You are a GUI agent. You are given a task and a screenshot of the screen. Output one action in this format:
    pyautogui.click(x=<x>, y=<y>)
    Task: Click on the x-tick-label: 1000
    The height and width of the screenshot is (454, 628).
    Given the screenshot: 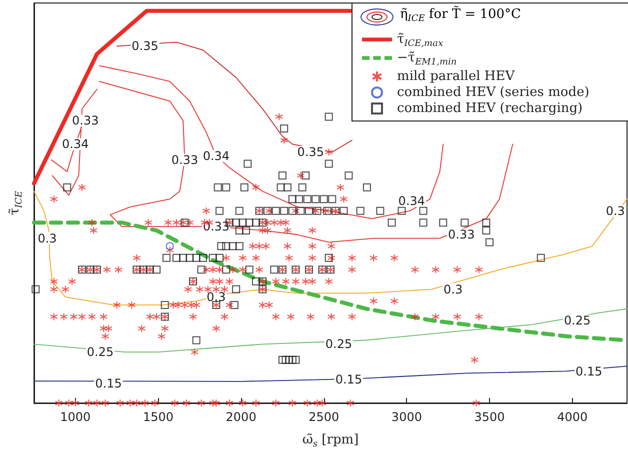 What is the action you would take?
    pyautogui.click(x=75, y=417)
    